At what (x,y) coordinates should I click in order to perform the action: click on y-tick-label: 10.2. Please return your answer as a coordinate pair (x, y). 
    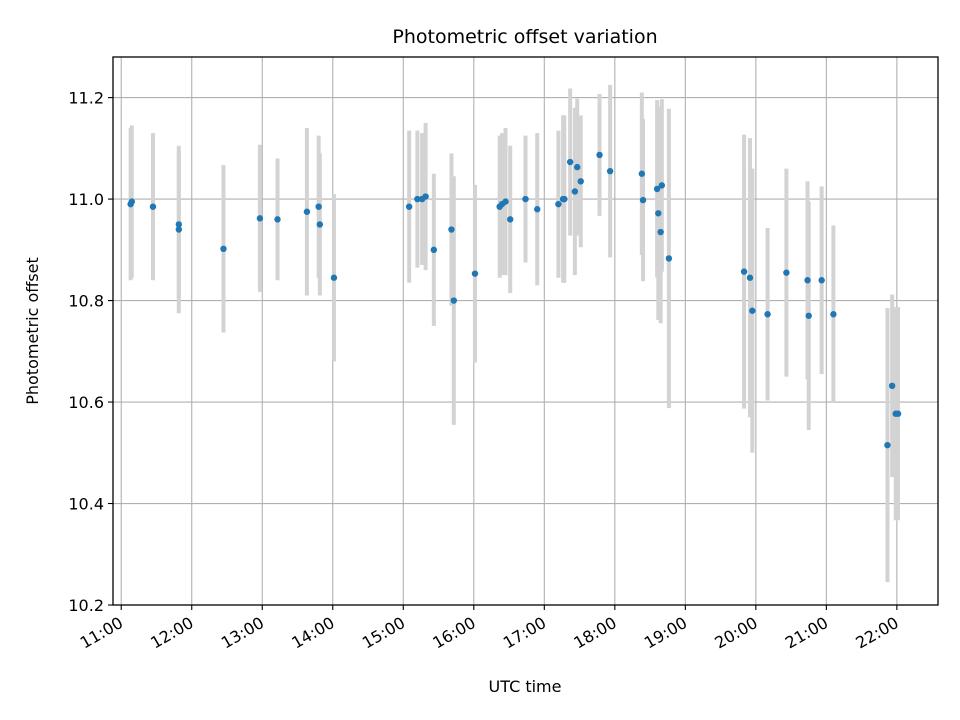
    Looking at the image, I should click on (86, 605).